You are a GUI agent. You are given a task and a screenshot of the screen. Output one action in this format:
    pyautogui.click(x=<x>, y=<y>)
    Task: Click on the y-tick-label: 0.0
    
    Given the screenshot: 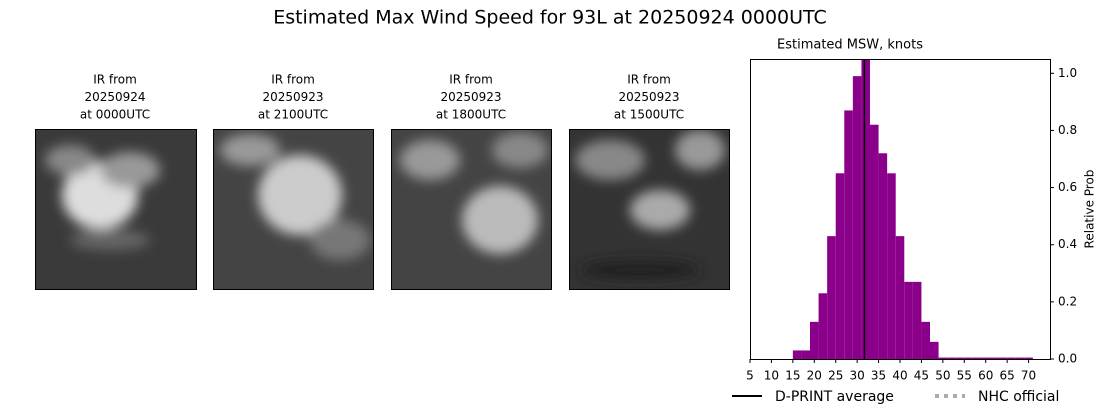 What is the action you would take?
    pyautogui.click(x=1067, y=359)
    